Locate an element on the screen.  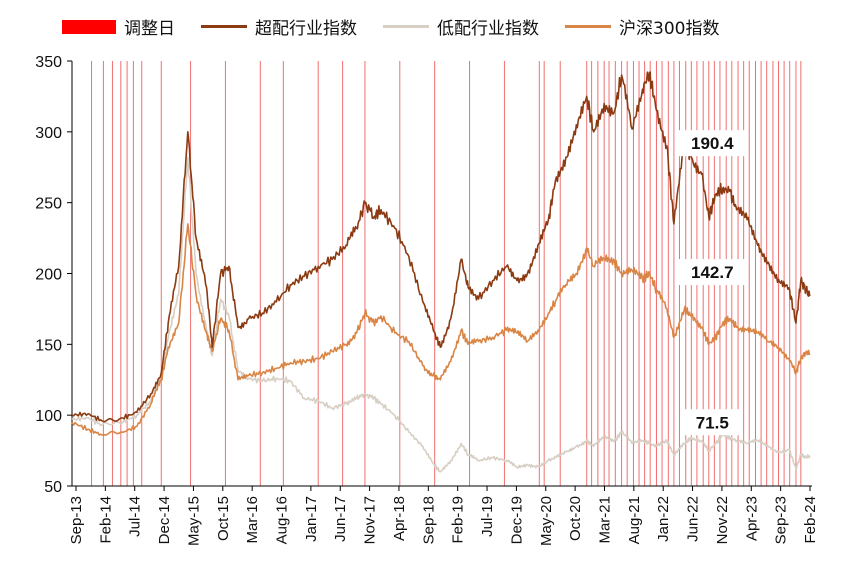
legend-item-overweight: 超配行业指数 is located at coordinates (279, 26).